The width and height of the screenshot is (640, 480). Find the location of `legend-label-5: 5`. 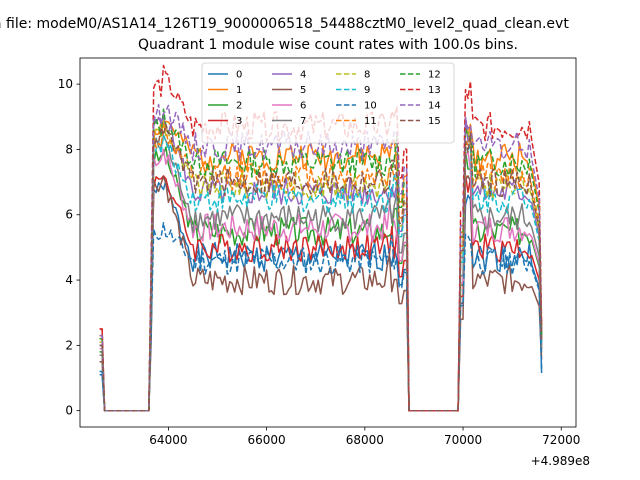

legend-label-5: 5 is located at coordinates (303, 90).